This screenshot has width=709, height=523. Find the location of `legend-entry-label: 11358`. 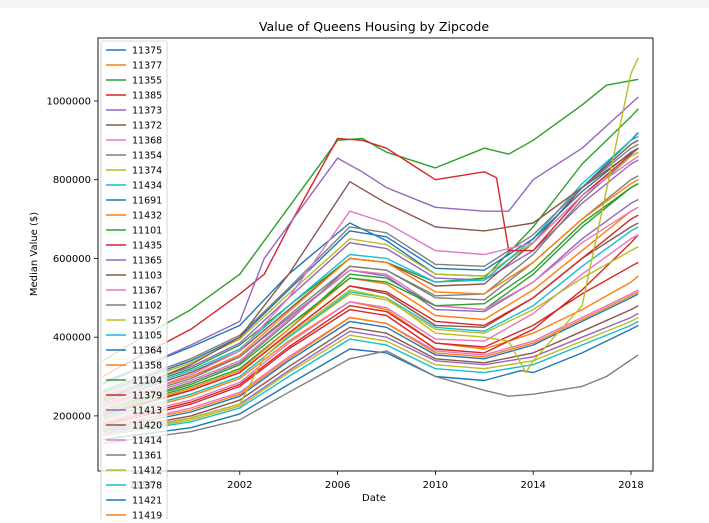

legend-entry-label: 11358 is located at coordinates (147, 366).